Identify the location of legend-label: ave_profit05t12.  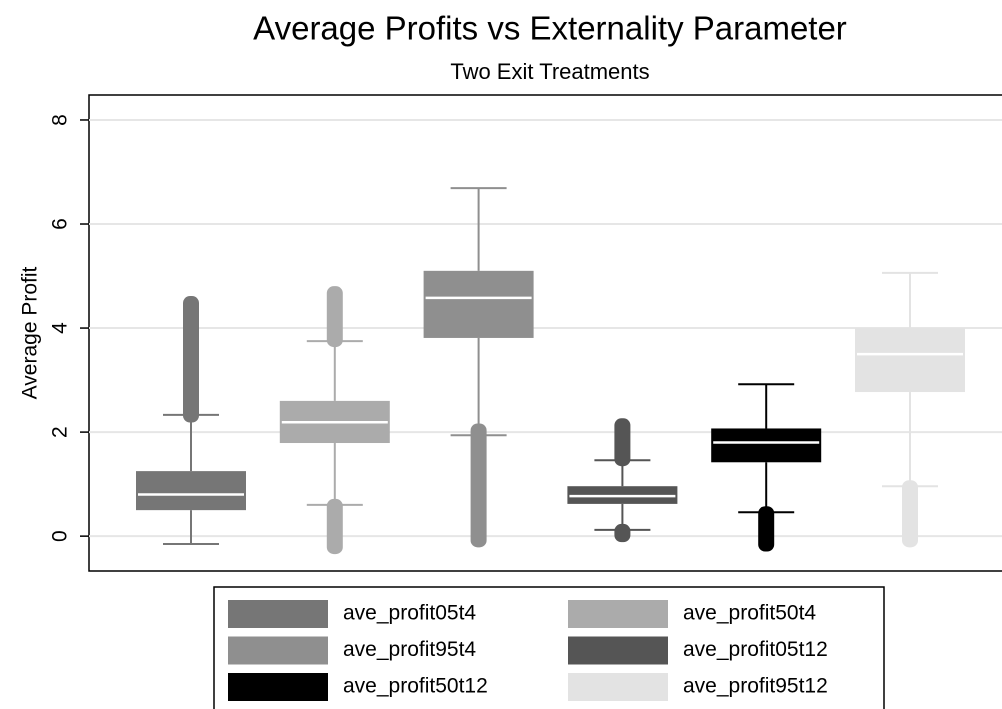
(755, 649).